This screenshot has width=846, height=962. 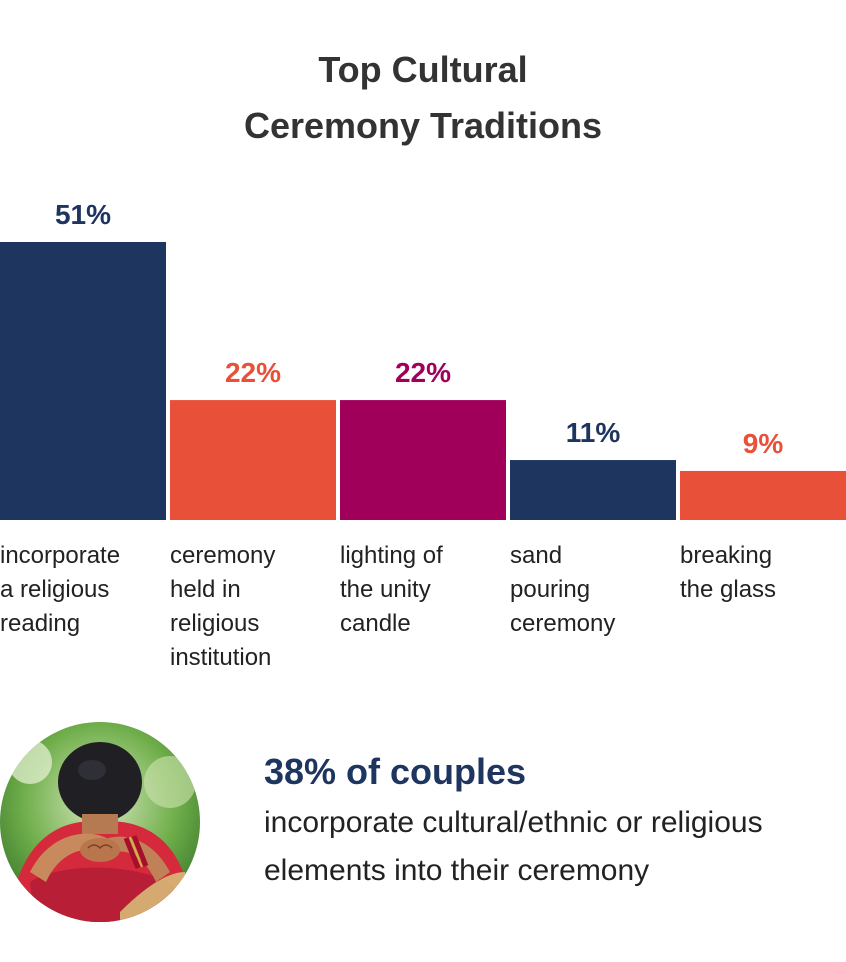 I want to click on category-label-2: ceremony held in religious institution, so click(x=252, y=607).